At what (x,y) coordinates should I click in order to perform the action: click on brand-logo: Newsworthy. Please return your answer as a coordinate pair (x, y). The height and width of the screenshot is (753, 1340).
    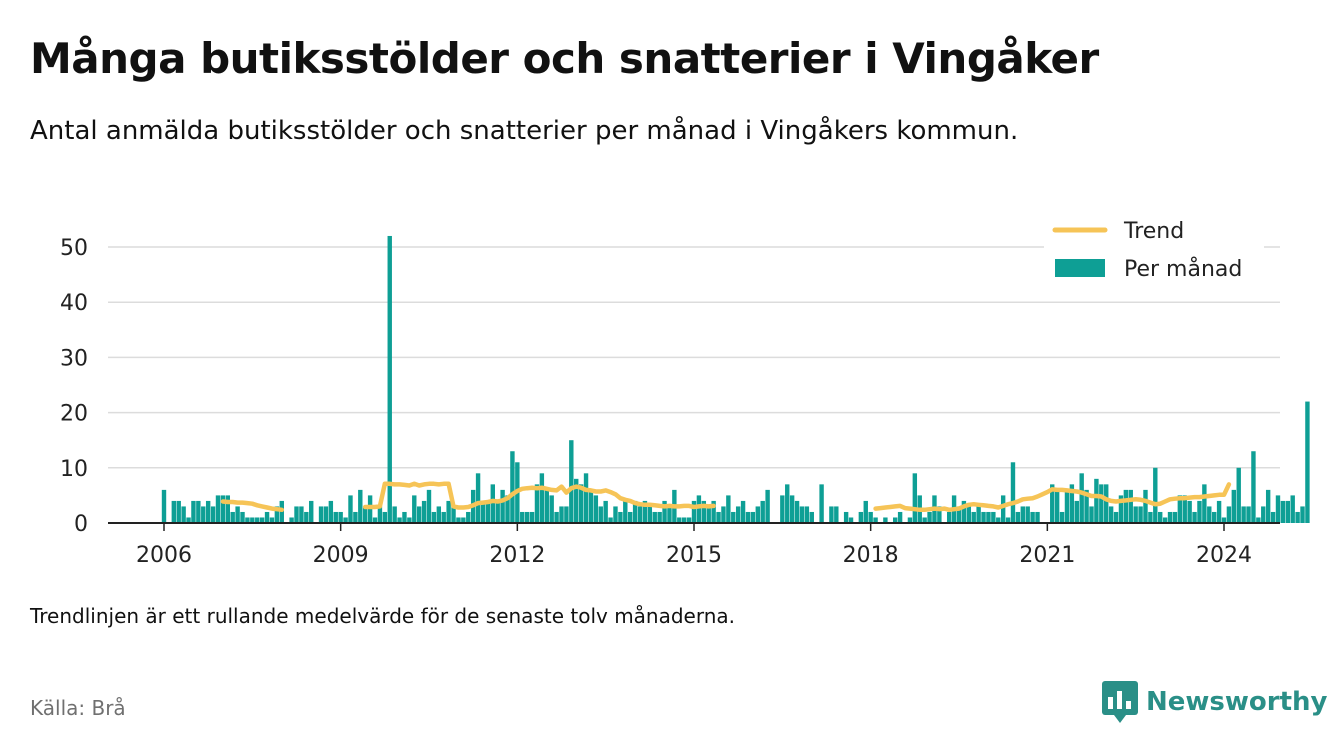
    Looking at the image, I should click on (1214, 702).